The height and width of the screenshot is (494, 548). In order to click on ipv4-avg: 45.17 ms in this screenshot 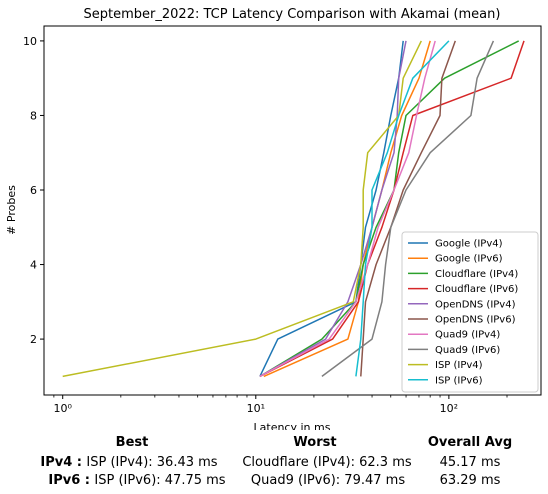, I will do `click(470, 462)`.